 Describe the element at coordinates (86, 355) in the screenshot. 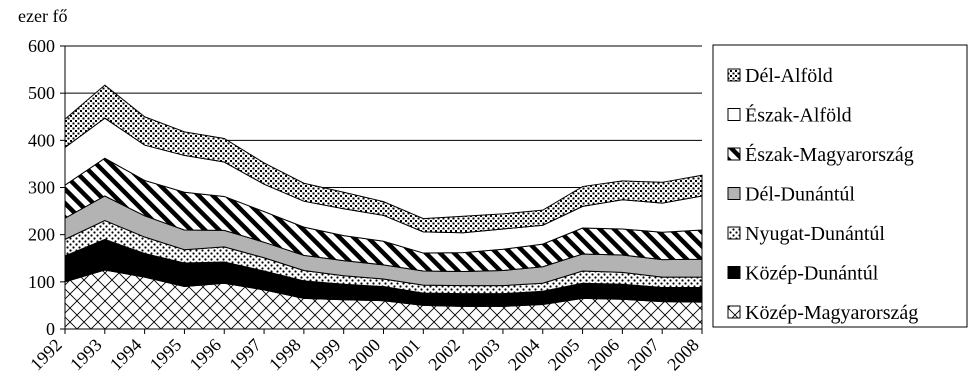

I see `x-tick-label: 1993` at that location.